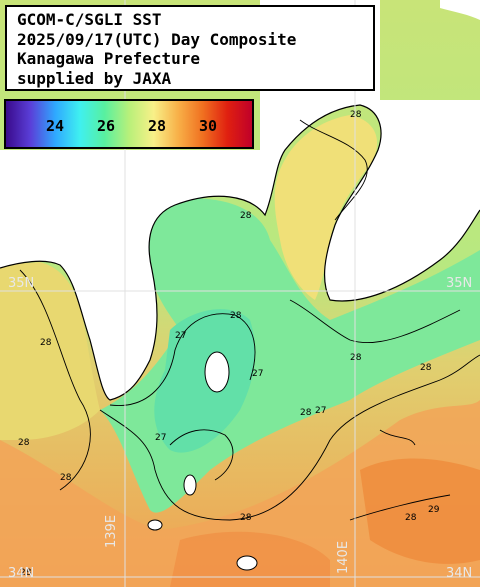 The width and height of the screenshot is (480, 587). Describe the element at coordinates (459, 573) in the screenshot. I see `lat-label-34n-right: 34N` at that location.